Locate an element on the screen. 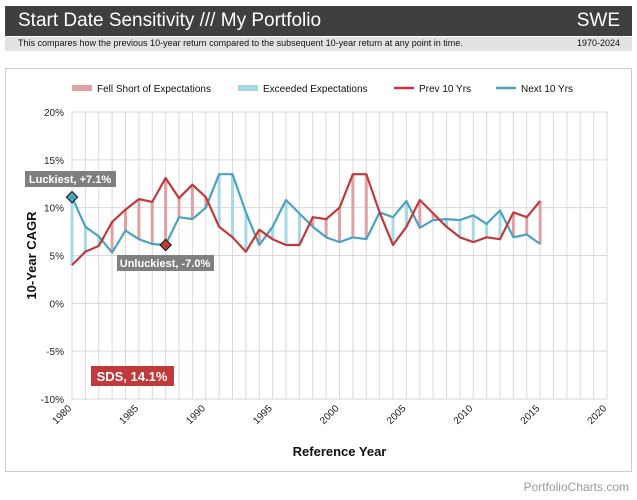 This screenshot has width=637, height=500. legend-prev-10-yrs: Prev 10 Yrs is located at coordinates (432, 89).